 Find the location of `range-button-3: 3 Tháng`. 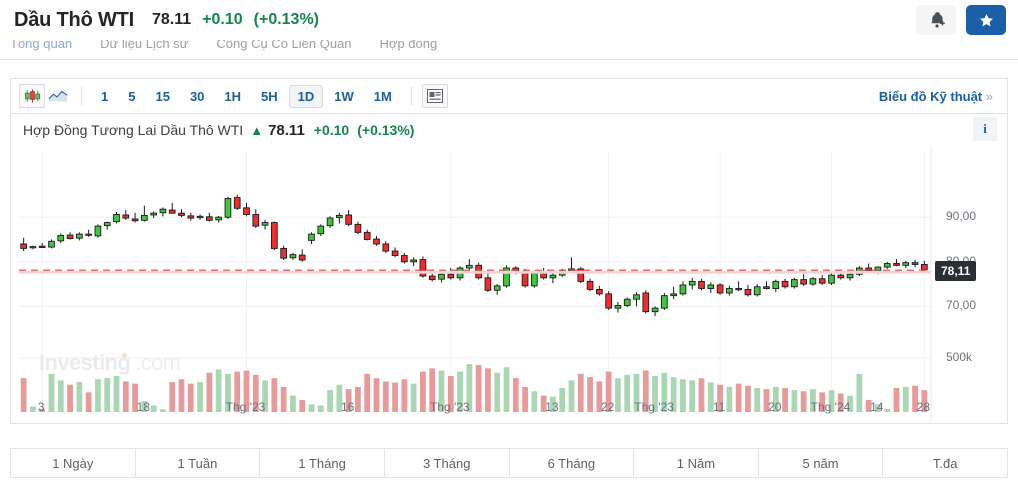

range-button-3: 3 Tháng is located at coordinates (447, 463).